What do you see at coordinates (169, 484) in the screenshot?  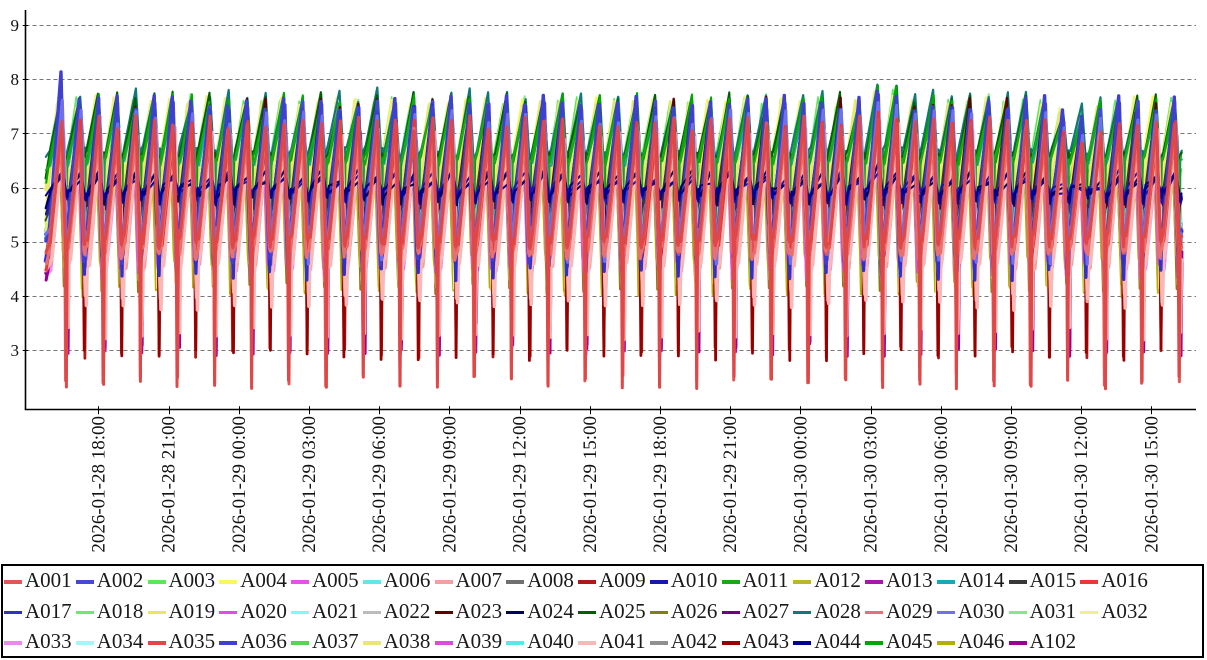 I see `svg-text: 2026-01-28 21:00` at bounding box center [169, 484].